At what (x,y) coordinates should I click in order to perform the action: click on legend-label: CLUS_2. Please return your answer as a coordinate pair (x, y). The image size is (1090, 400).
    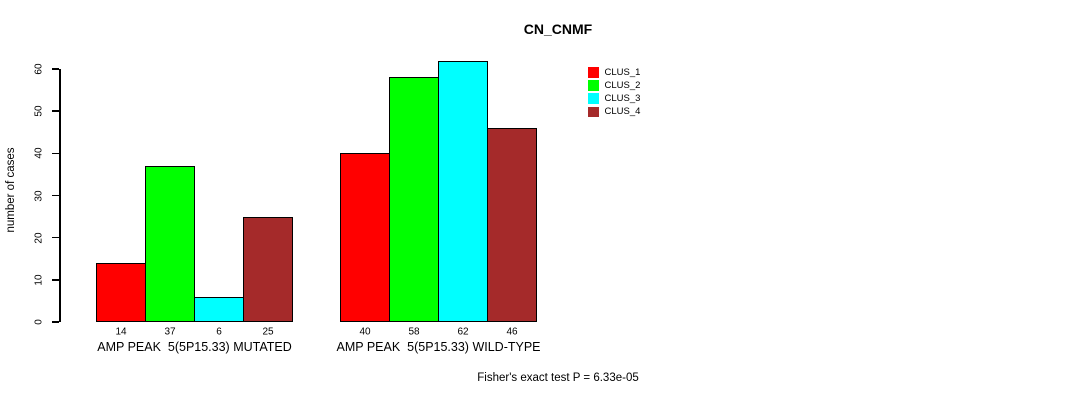
    Looking at the image, I should click on (622, 85).